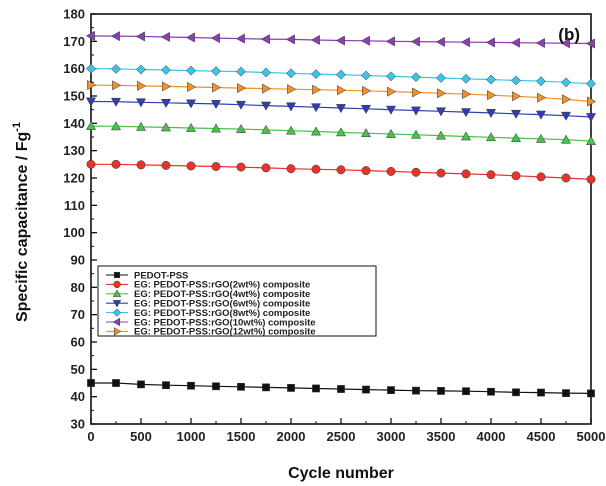  I want to click on legend-label: EG: PEDOT-PSS:rGO(2wt%) composite, so click(222, 285).